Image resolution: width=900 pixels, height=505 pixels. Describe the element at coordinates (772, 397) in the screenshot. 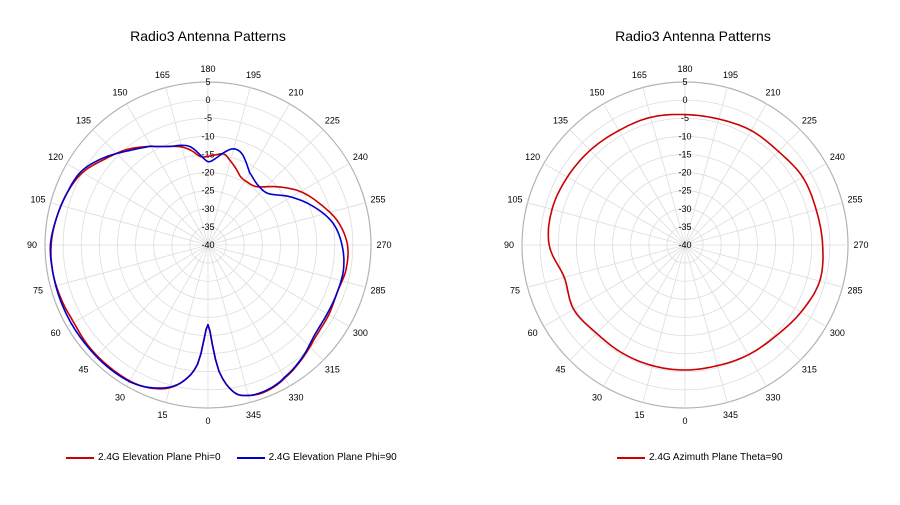

I see `angle-tick-label: 330` at that location.